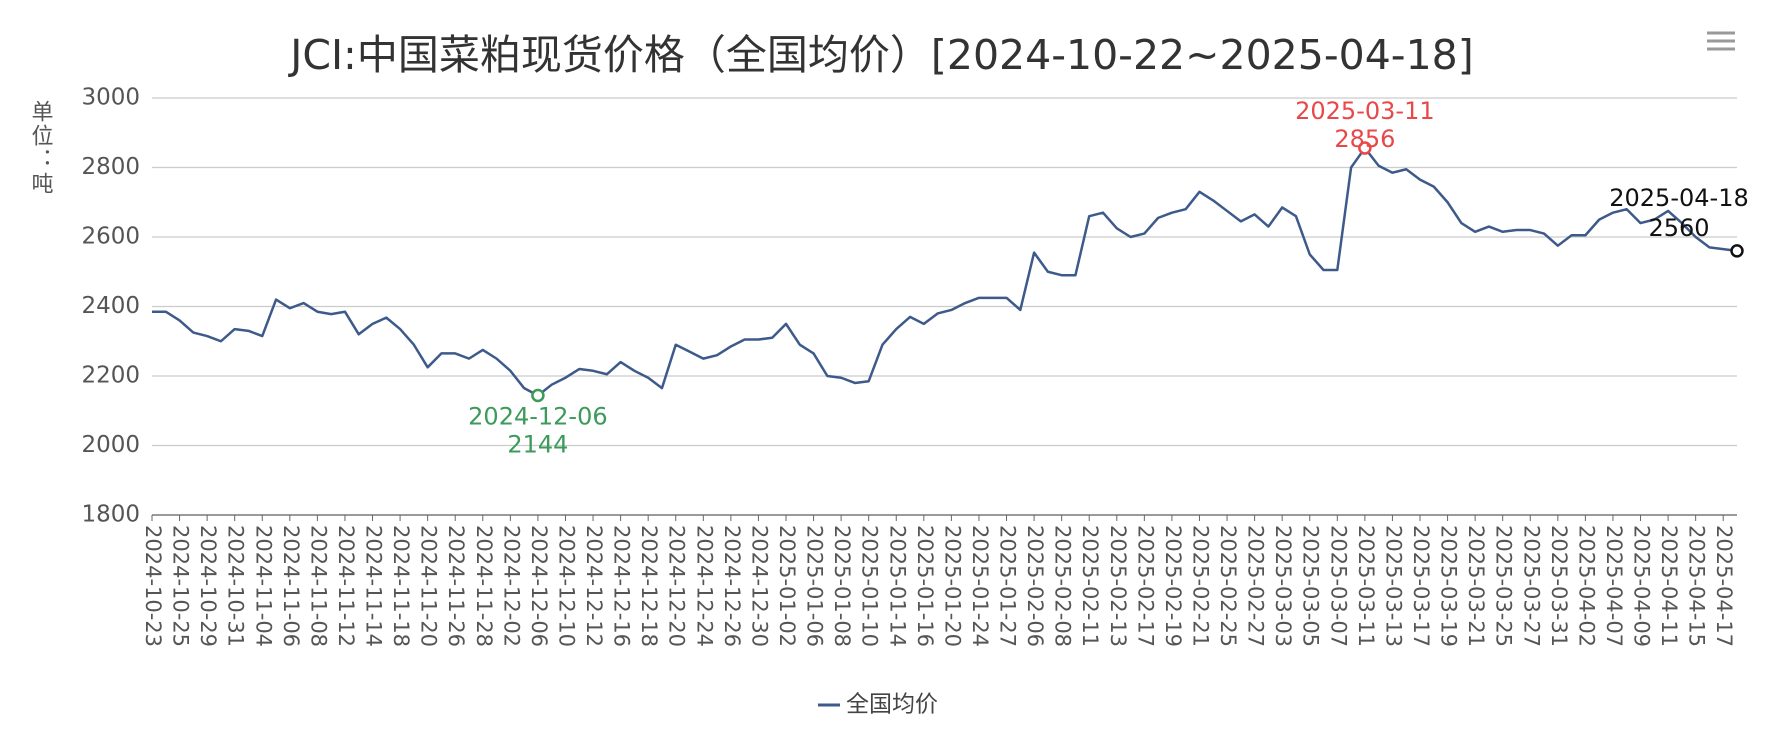 This screenshot has height=744, width=1768. Describe the element at coordinates (374, 586) in the screenshot. I see `x-tick-label: 2024-11-14` at that location.